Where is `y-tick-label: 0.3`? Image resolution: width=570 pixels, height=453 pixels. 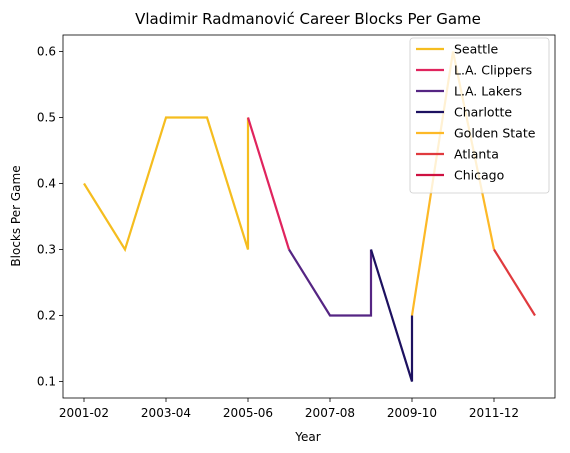
y-tick-label: 0.3 is located at coordinates (46, 250).